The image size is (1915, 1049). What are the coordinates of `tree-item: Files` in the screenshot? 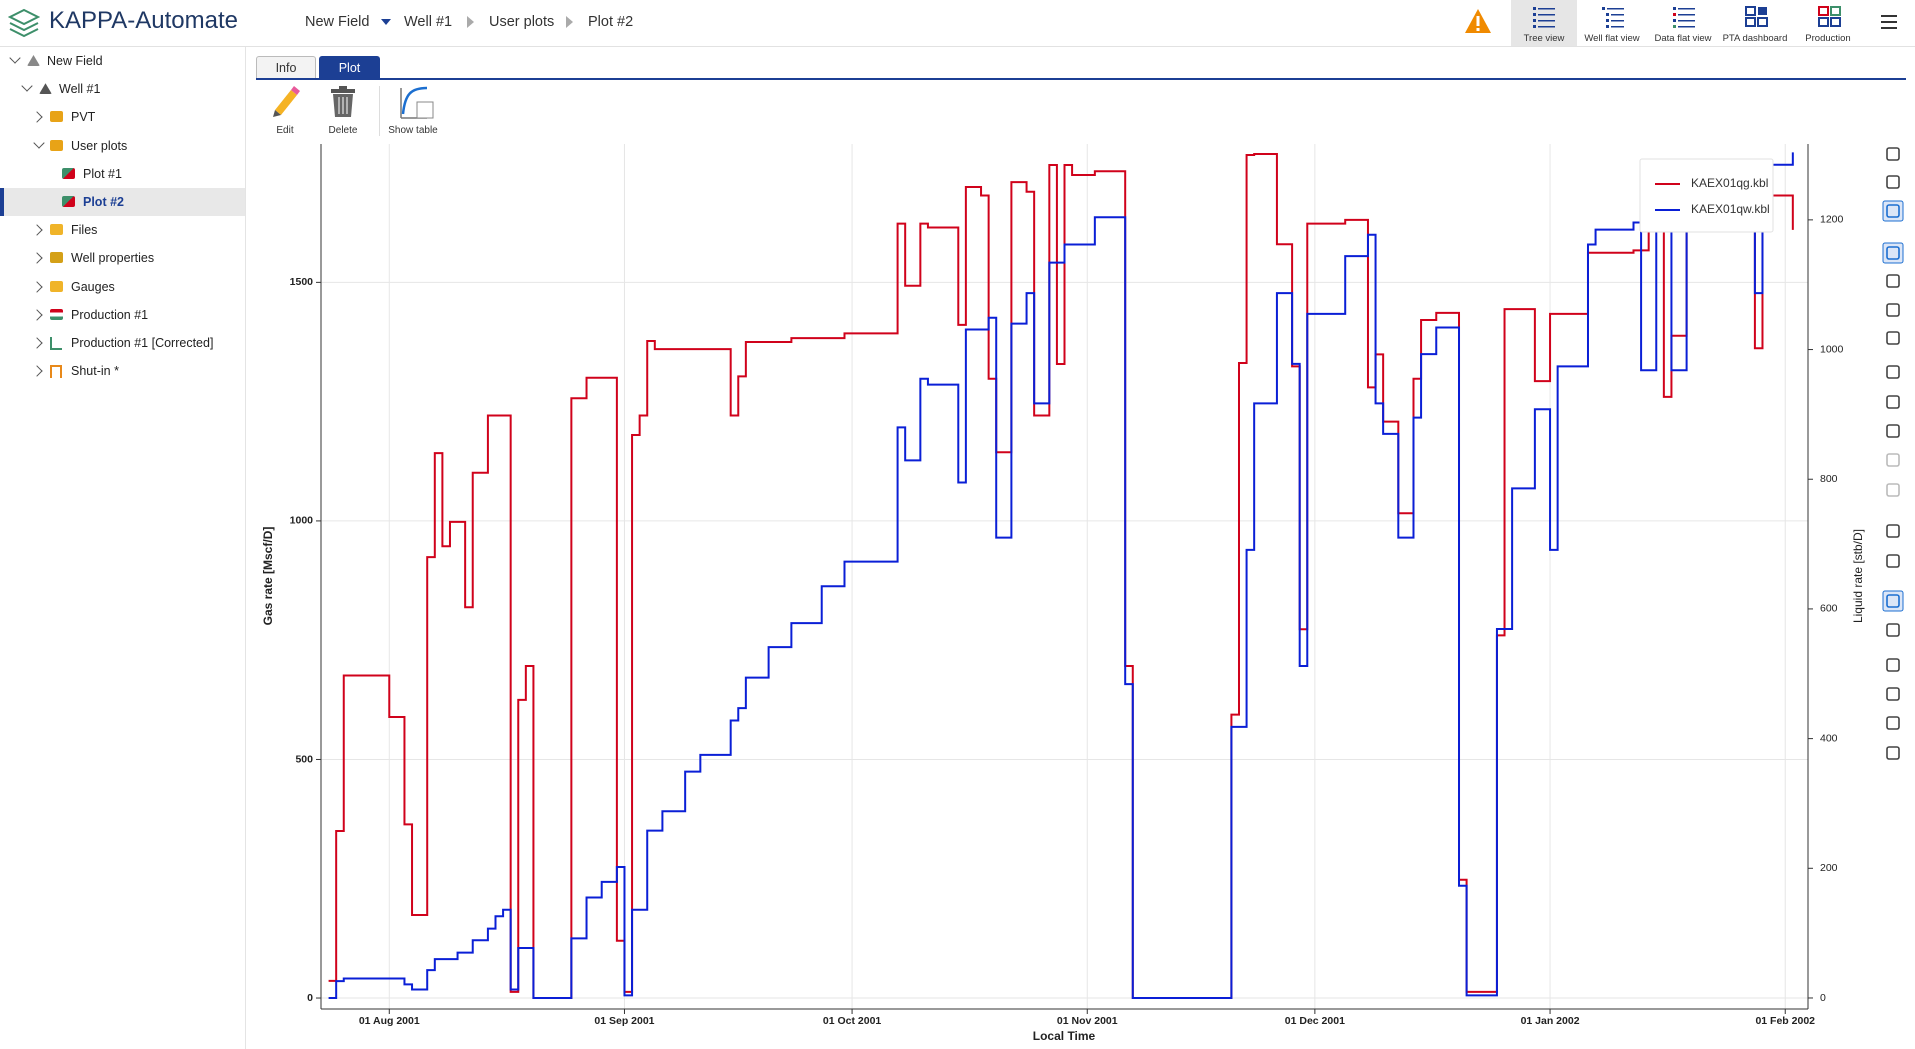 It's located at (122, 230).